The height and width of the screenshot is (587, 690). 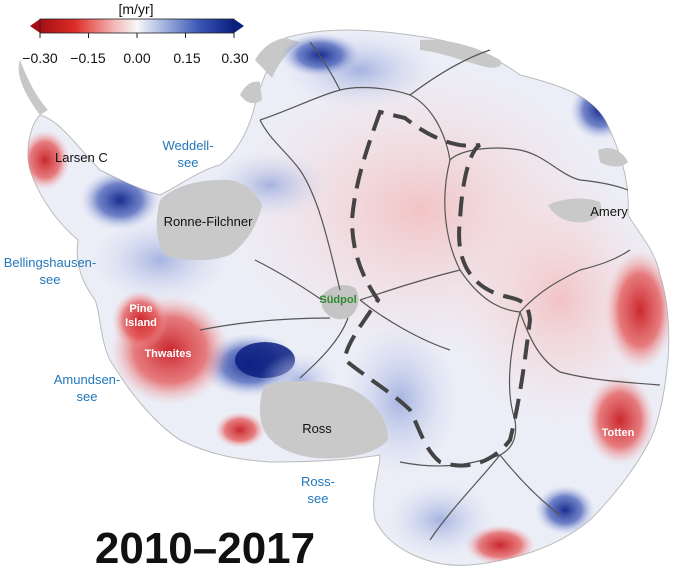 What do you see at coordinates (141, 323) in the screenshot?
I see `label-pine-island-2: Island` at bounding box center [141, 323].